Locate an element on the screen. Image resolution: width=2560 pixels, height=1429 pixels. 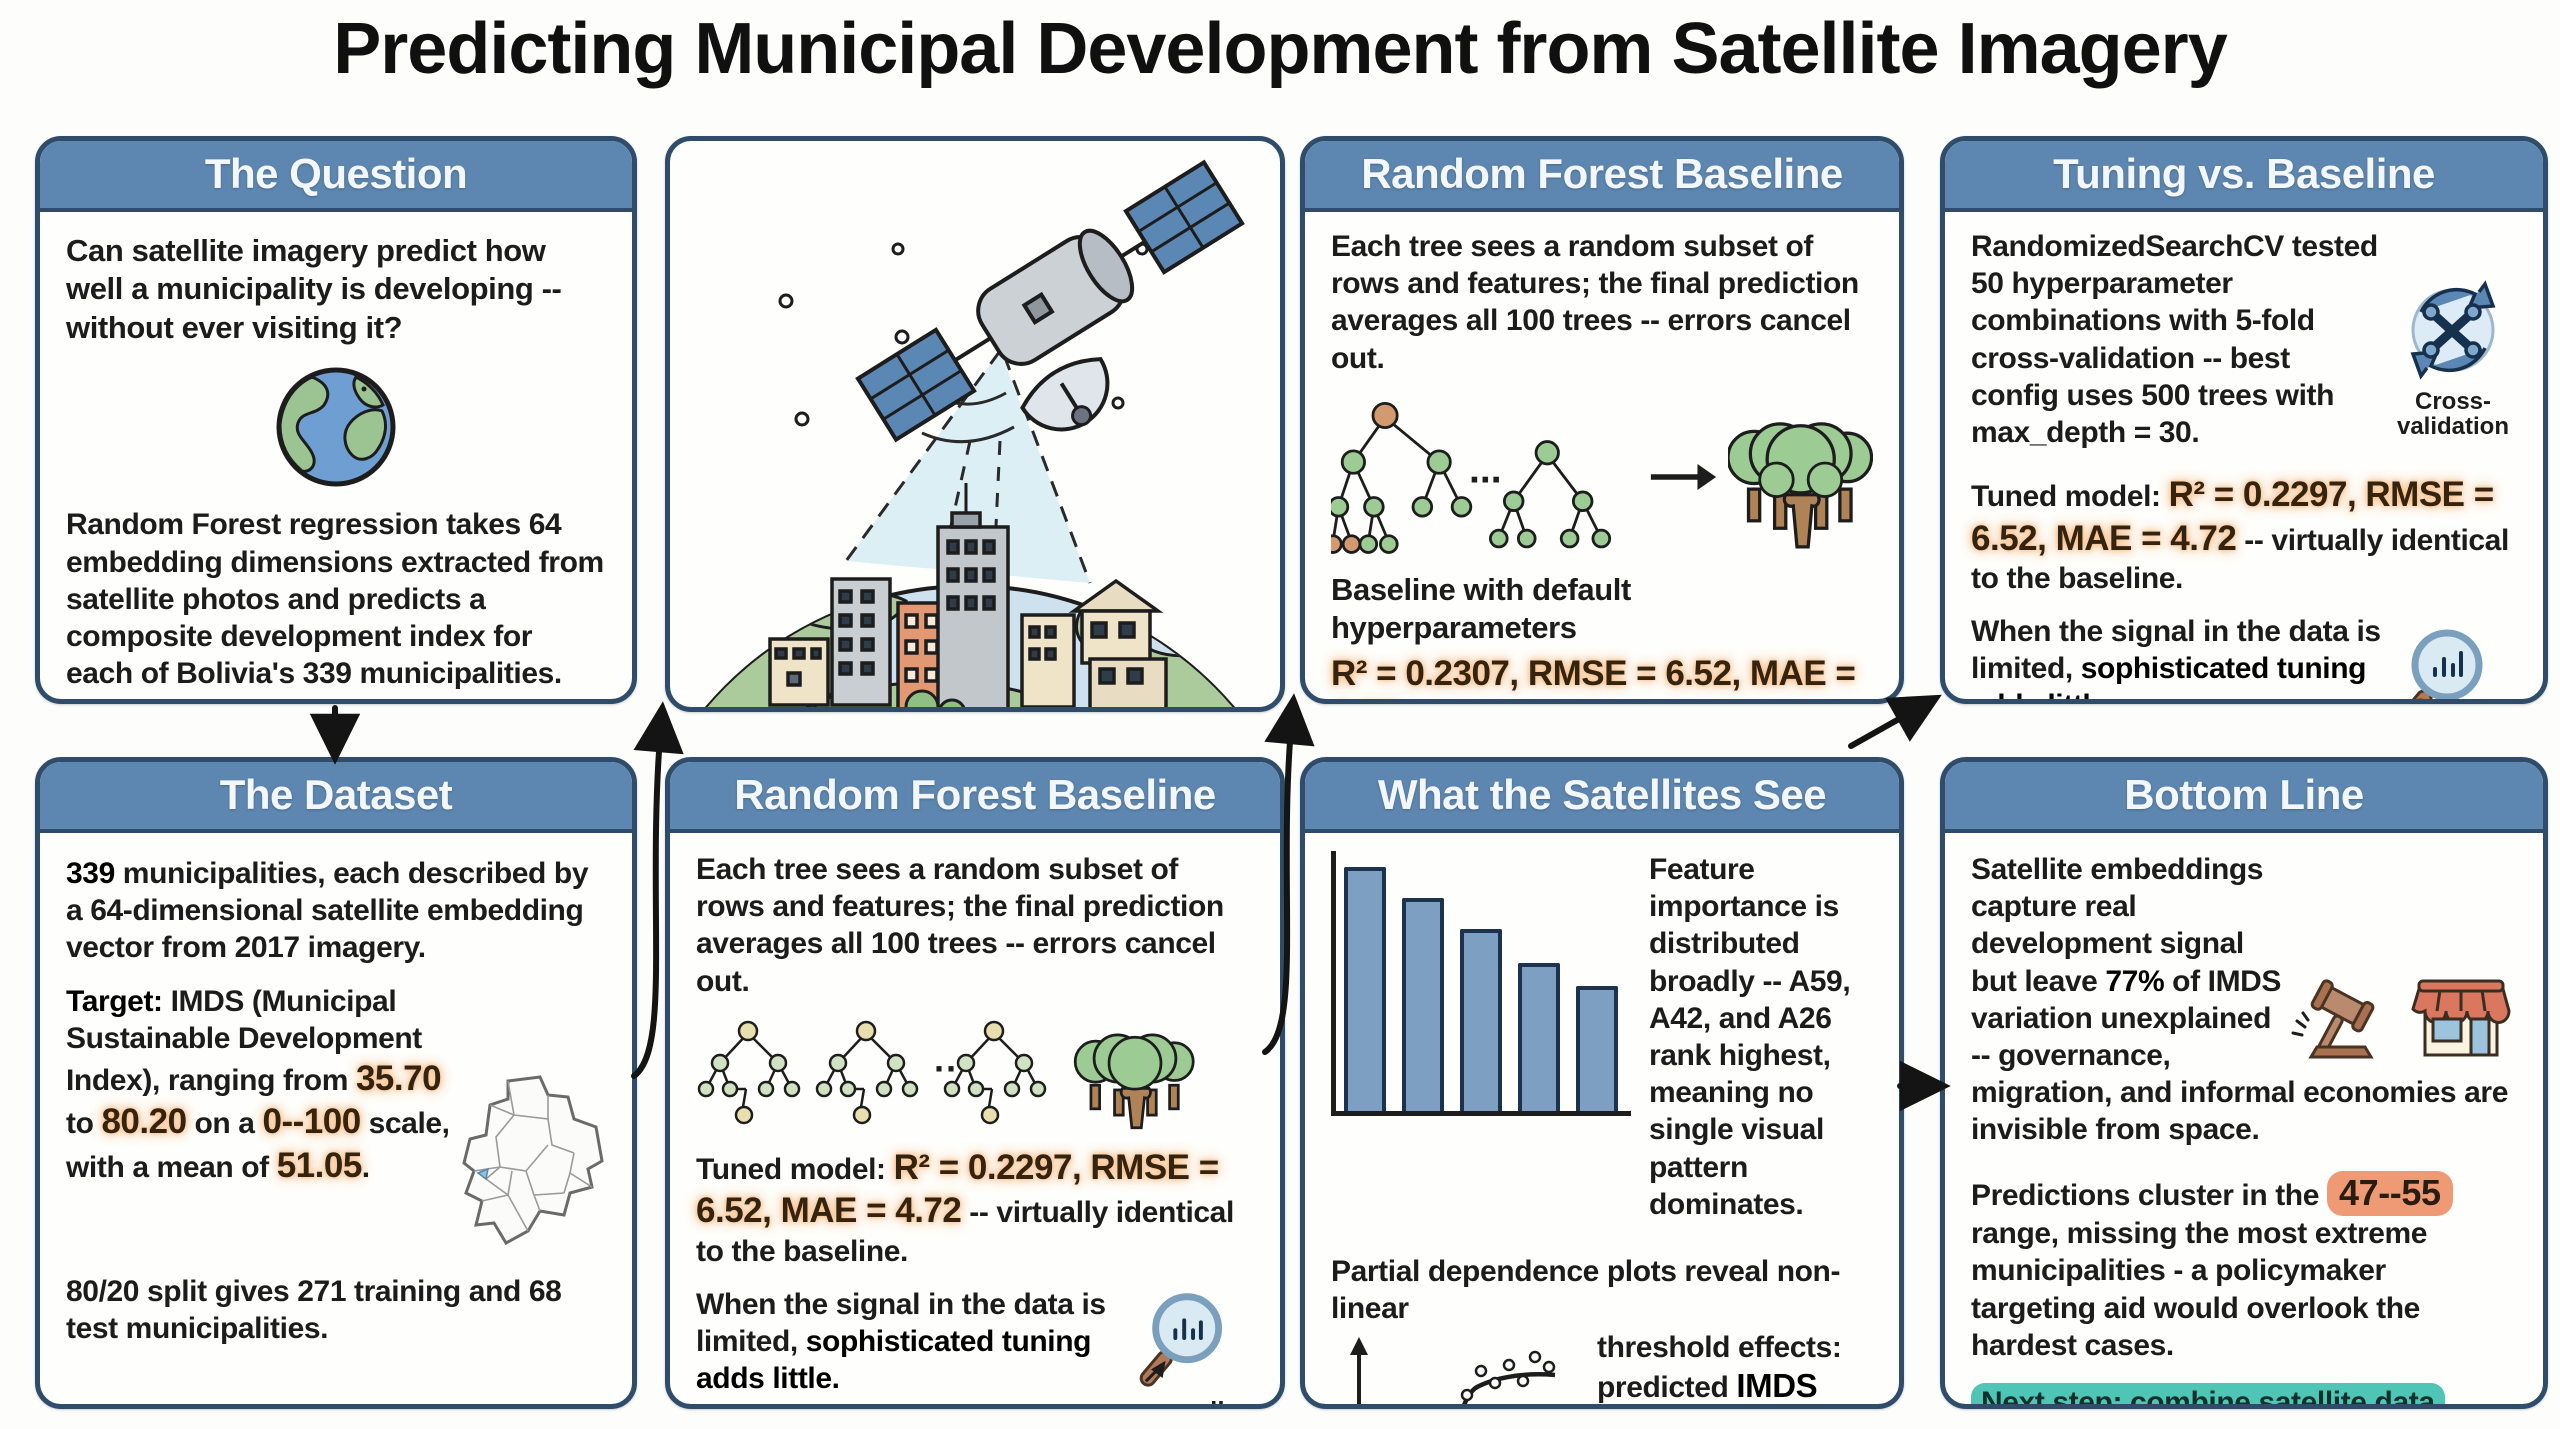
forest-icon-small is located at coordinates (1134, 1081).